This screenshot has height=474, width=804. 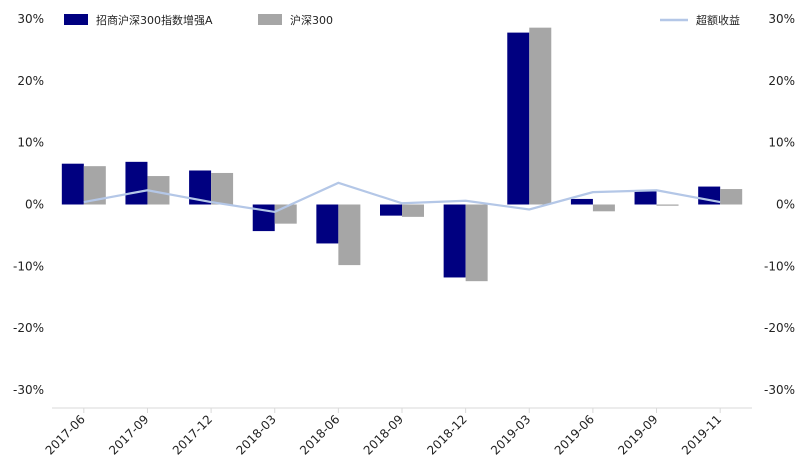 I want to click on left-y-axis: 30% 20% 10% 0% -10% -20% -30%, so click(x=28, y=204).